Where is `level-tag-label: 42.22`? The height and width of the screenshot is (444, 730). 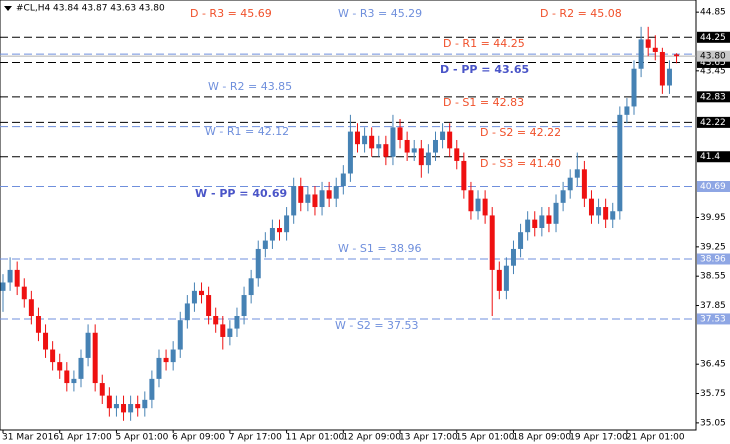 level-tag-label: 42.22 is located at coordinates (713, 123).